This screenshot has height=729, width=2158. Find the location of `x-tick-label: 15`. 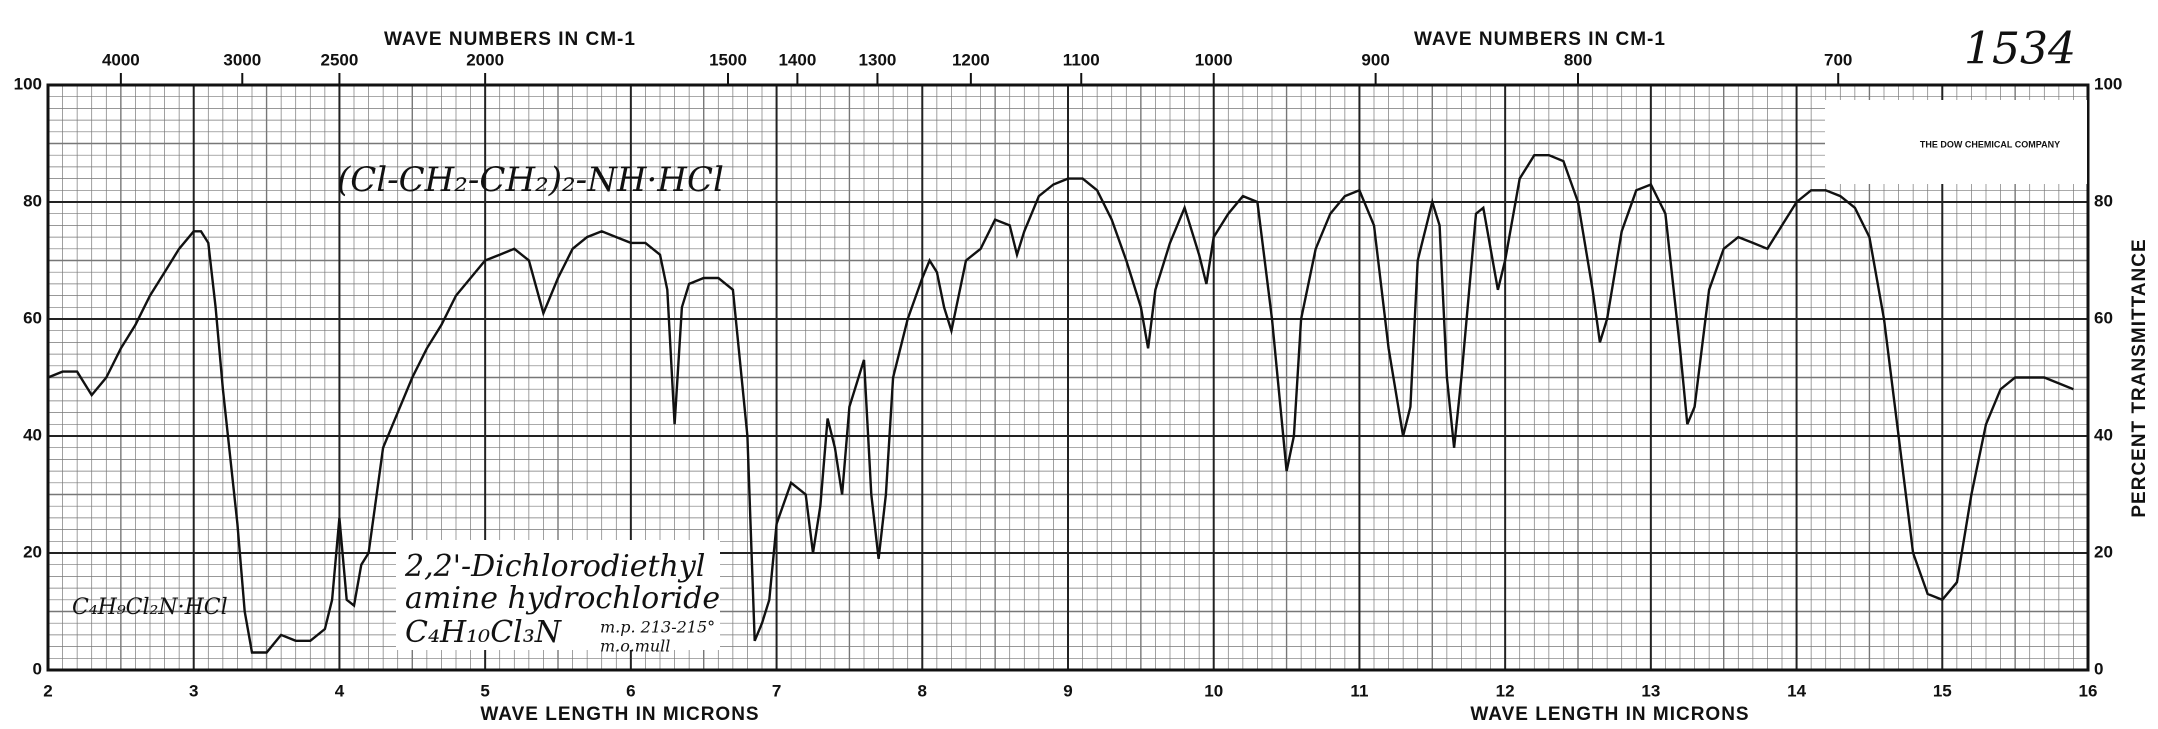

x-tick-label: 15 is located at coordinates (1942, 690).